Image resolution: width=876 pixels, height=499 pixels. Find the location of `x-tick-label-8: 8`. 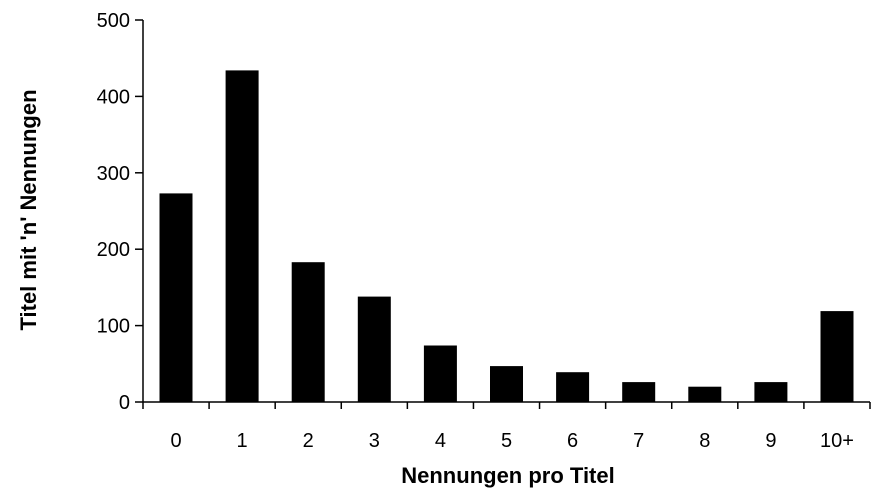

x-tick-label-8: 8 is located at coordinates (704, 441).